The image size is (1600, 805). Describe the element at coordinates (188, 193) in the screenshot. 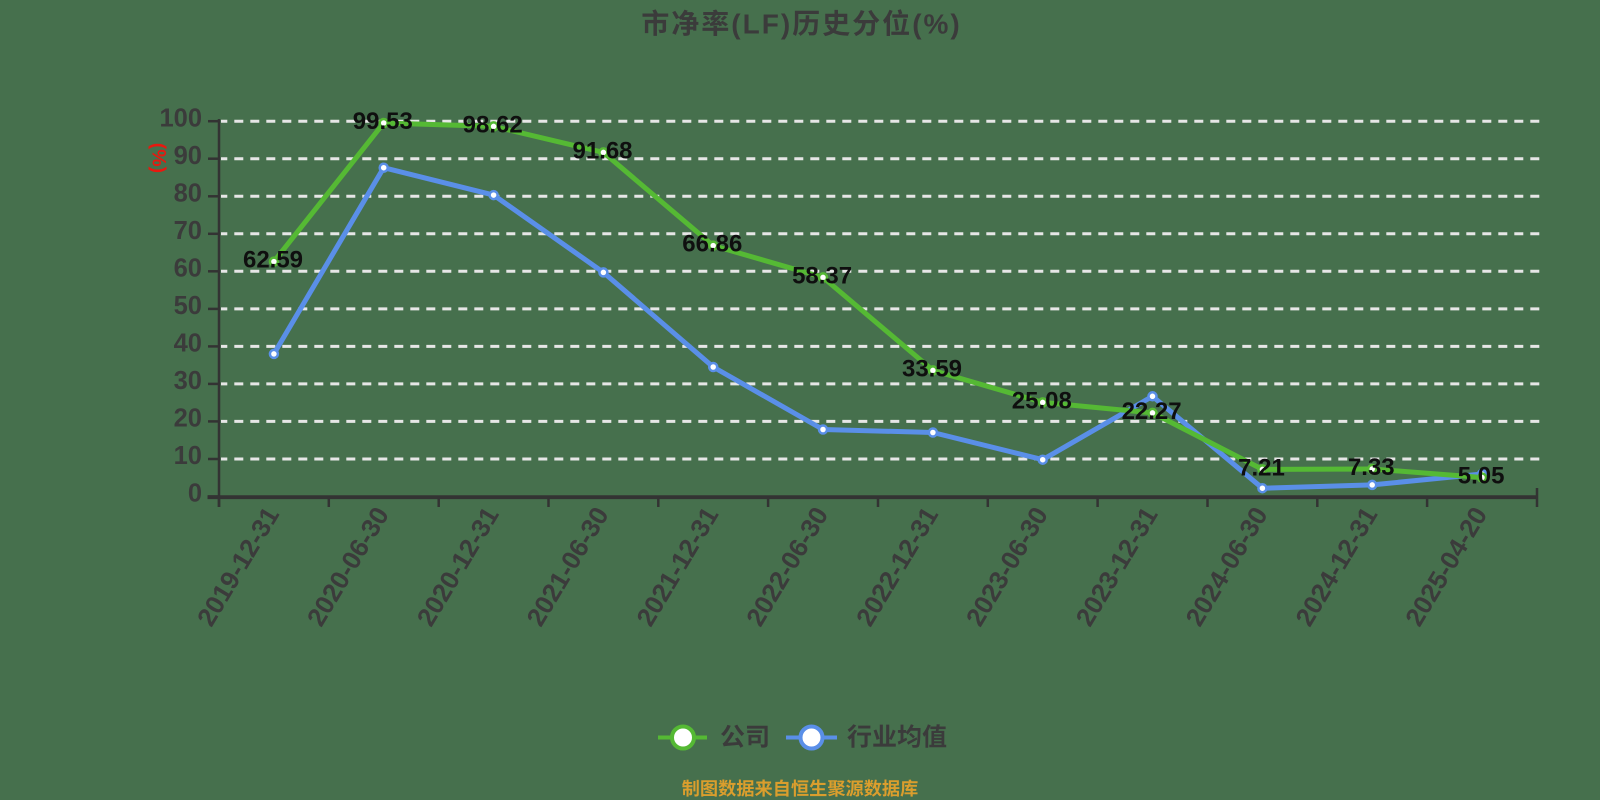

I see `svg-text: 80` at that location.